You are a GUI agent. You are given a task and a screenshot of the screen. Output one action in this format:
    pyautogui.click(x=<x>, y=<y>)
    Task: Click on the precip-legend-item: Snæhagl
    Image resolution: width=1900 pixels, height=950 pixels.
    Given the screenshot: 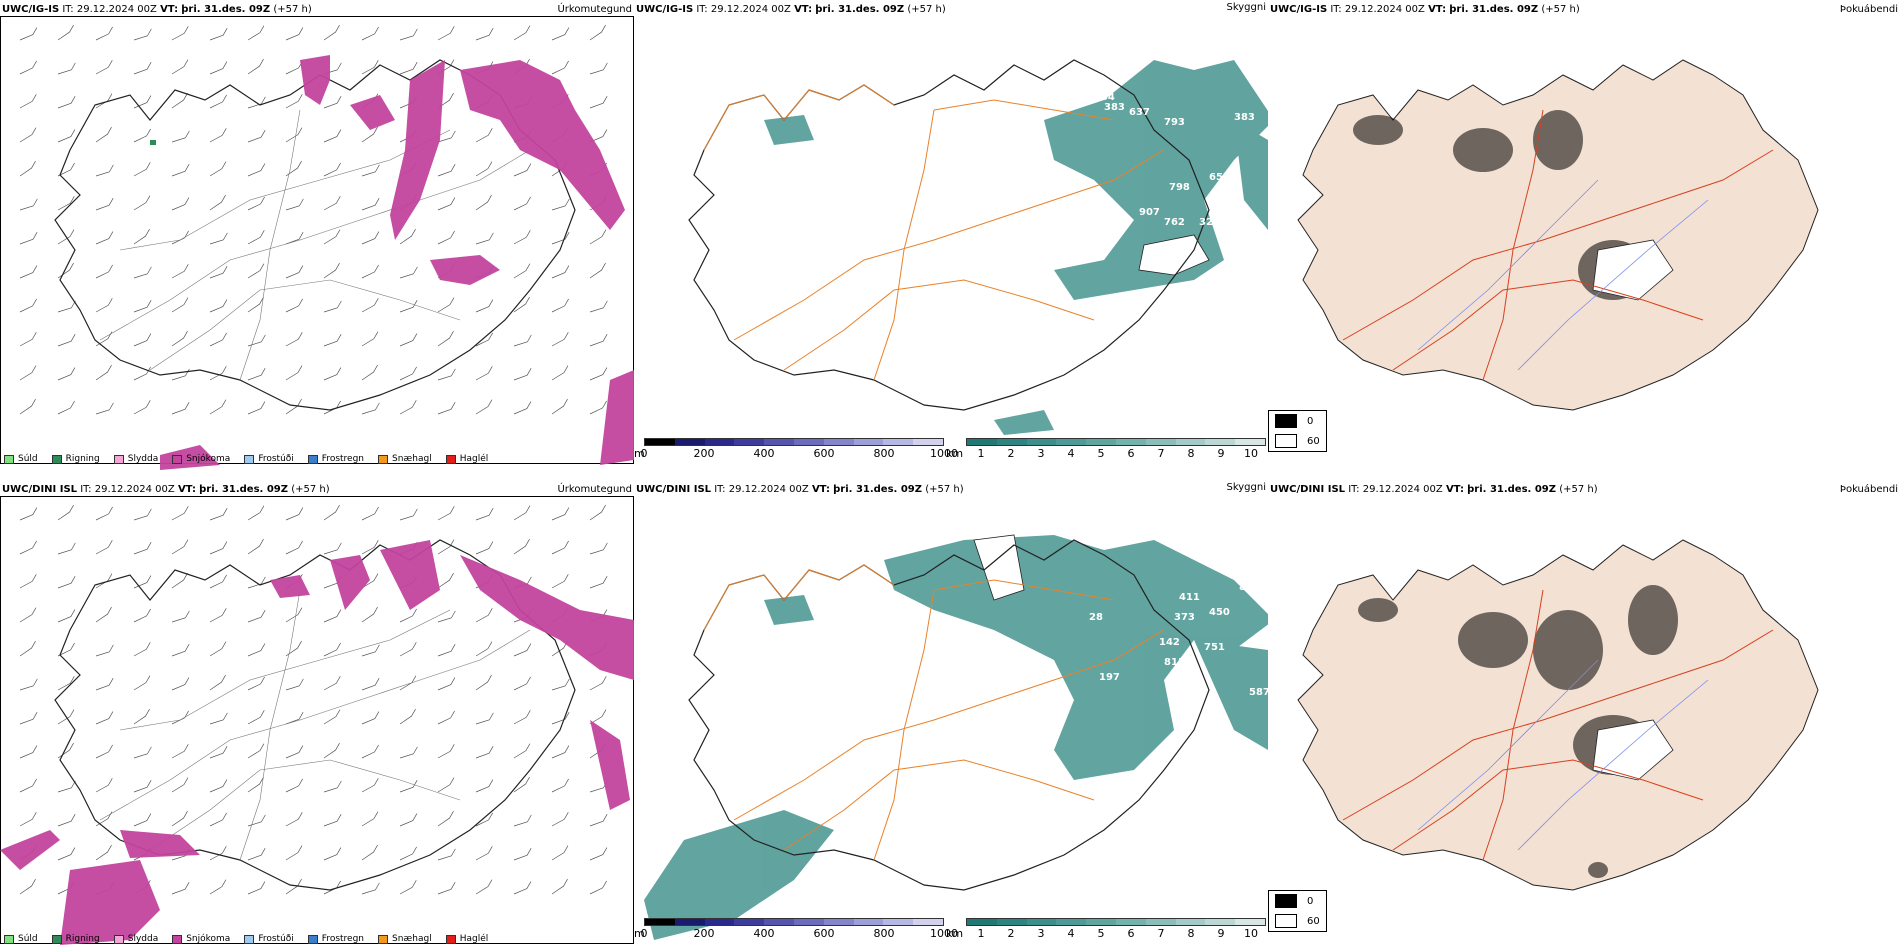 What is the action you would take?
    pyautogui.click(x=405, y=459)
    